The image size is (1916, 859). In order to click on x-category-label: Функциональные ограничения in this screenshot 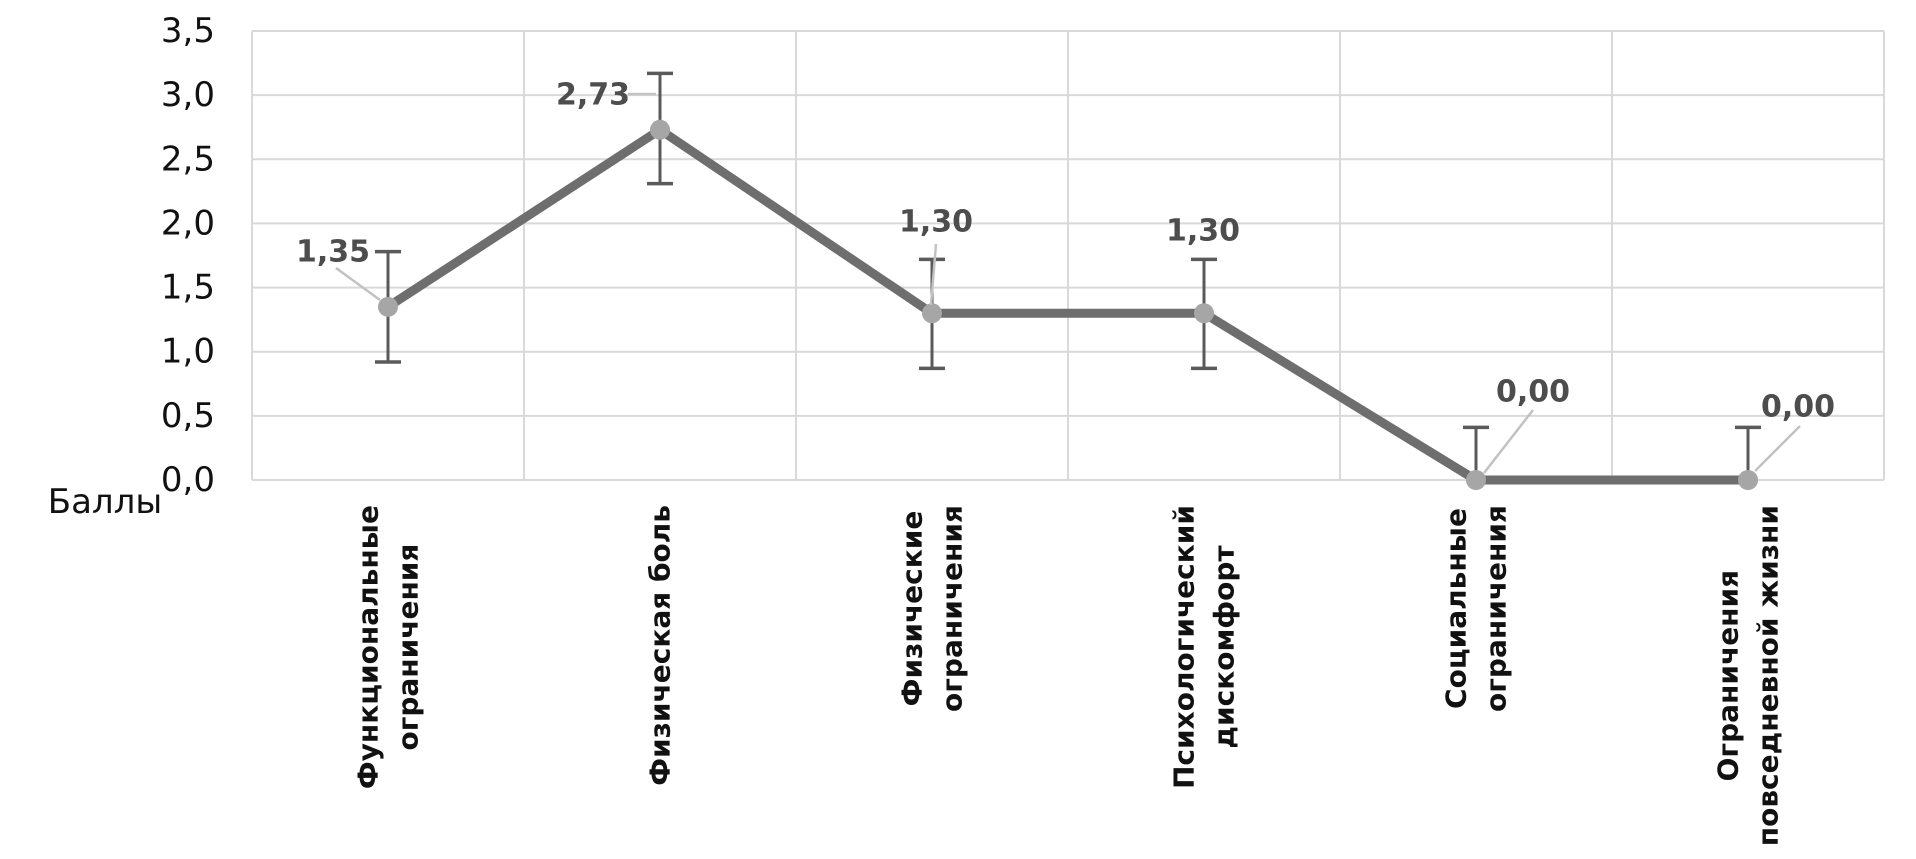, I will do `click(388, 647)`.